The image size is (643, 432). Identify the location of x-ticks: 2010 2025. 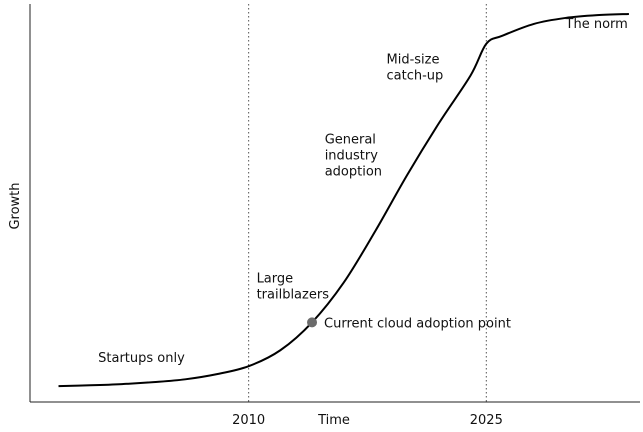
(367, 420).